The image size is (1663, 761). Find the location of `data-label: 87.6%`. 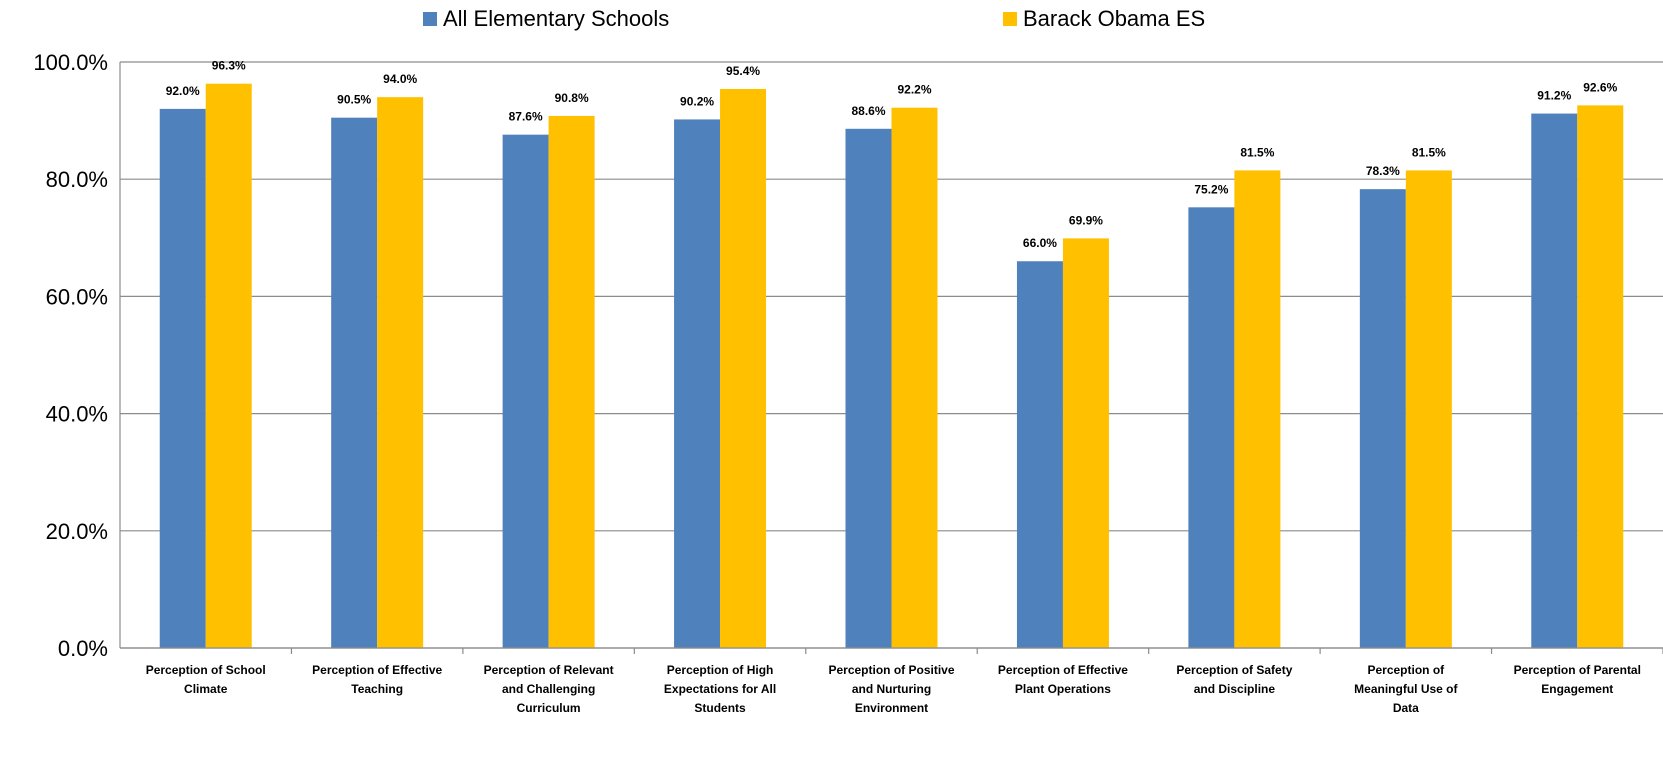

data-label: 87.6% is located at coordinates (526, 117).